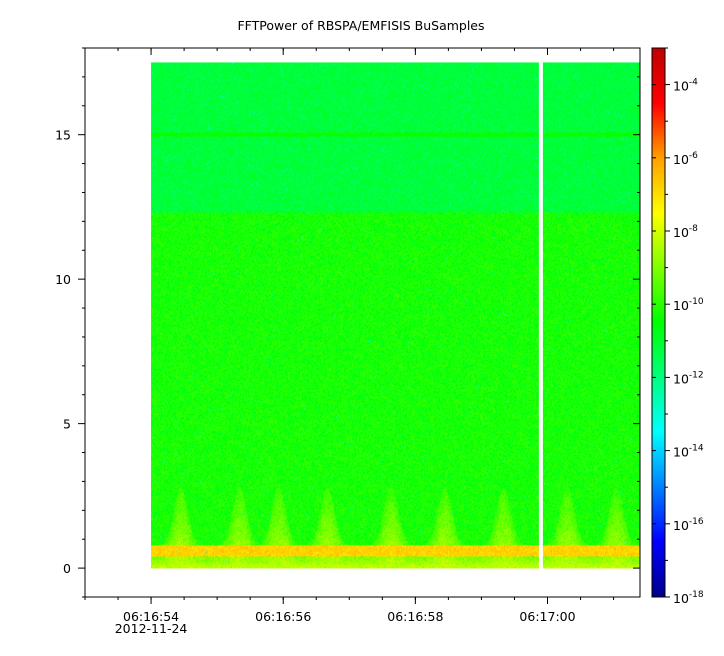 The width and height of the screenshot is (724, 656). I want to click on colorbar-tick-exponent: -6, so click(693, 156).